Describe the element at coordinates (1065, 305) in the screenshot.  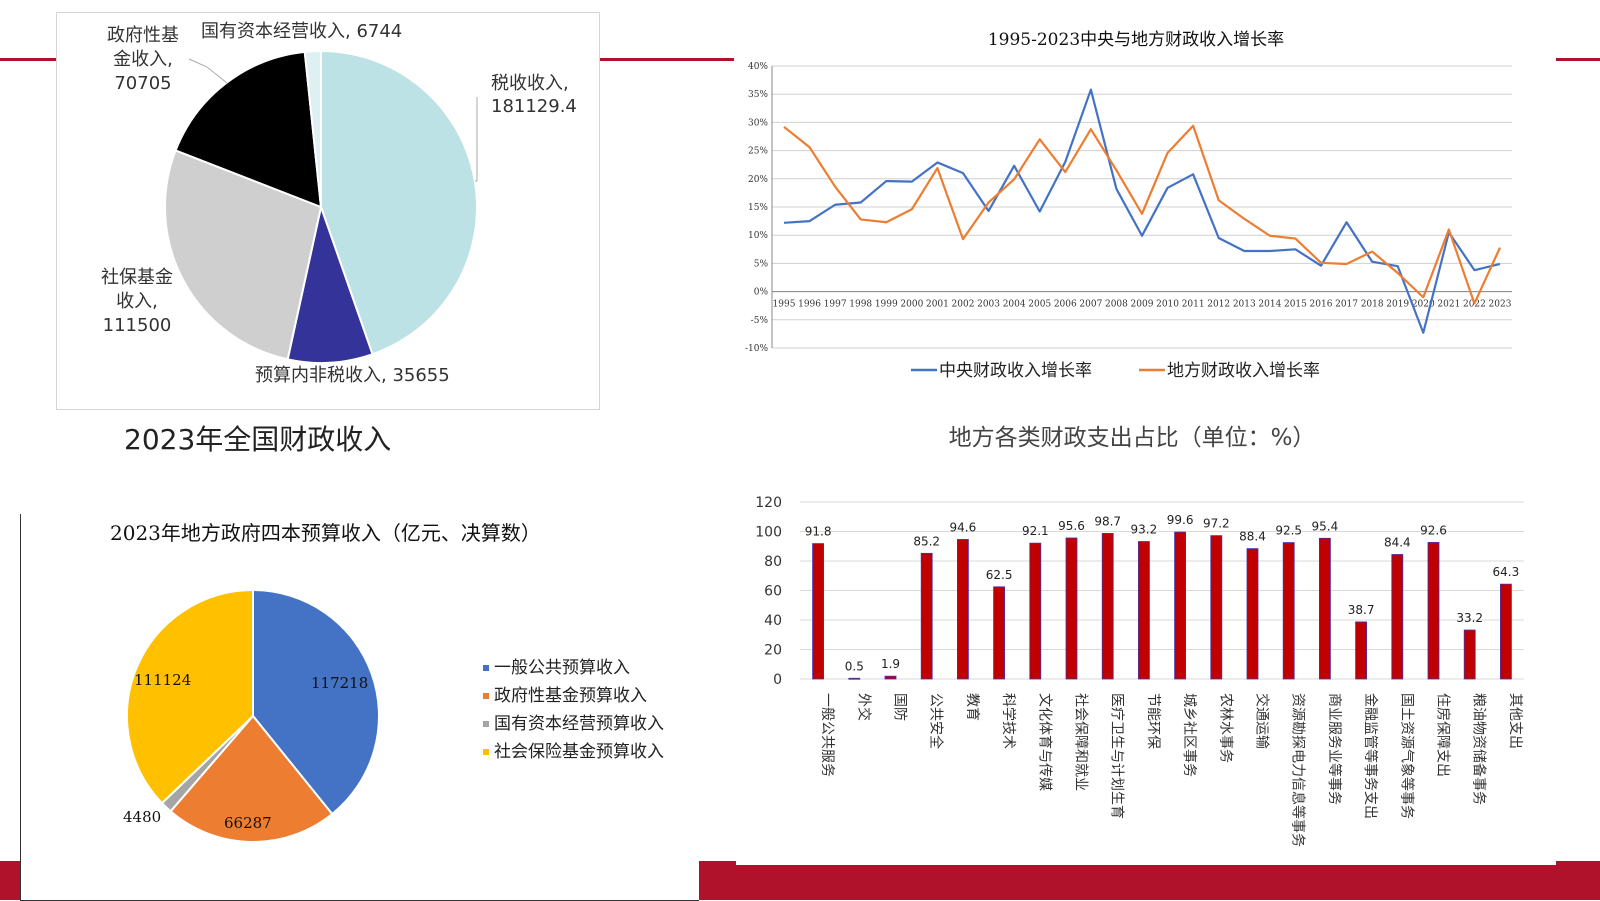
I see `line-xtick-label: 2006` at that location.